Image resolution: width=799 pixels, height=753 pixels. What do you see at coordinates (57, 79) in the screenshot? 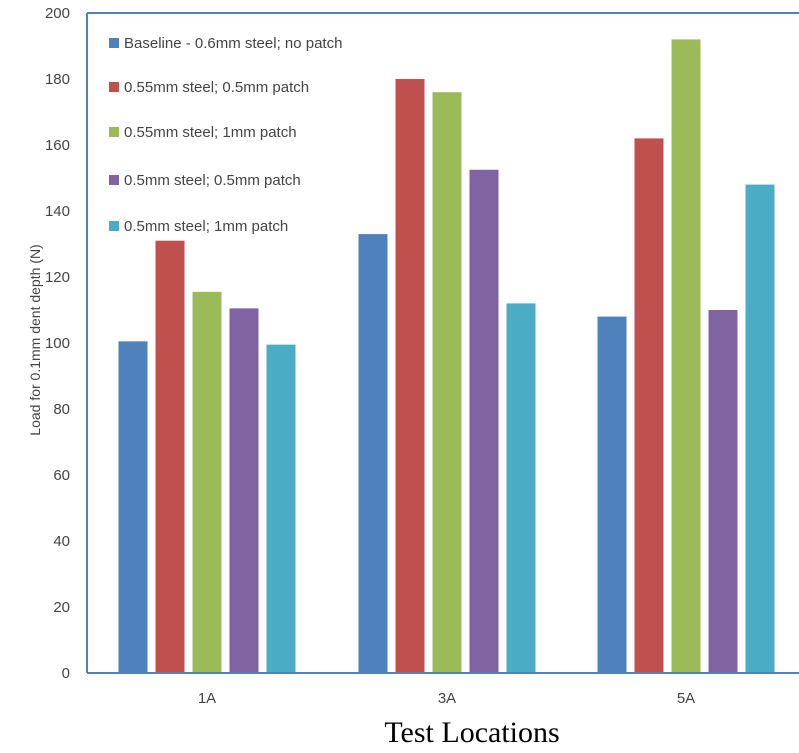
I see `y-tick-label: 180` at bounding box center [57, 79].